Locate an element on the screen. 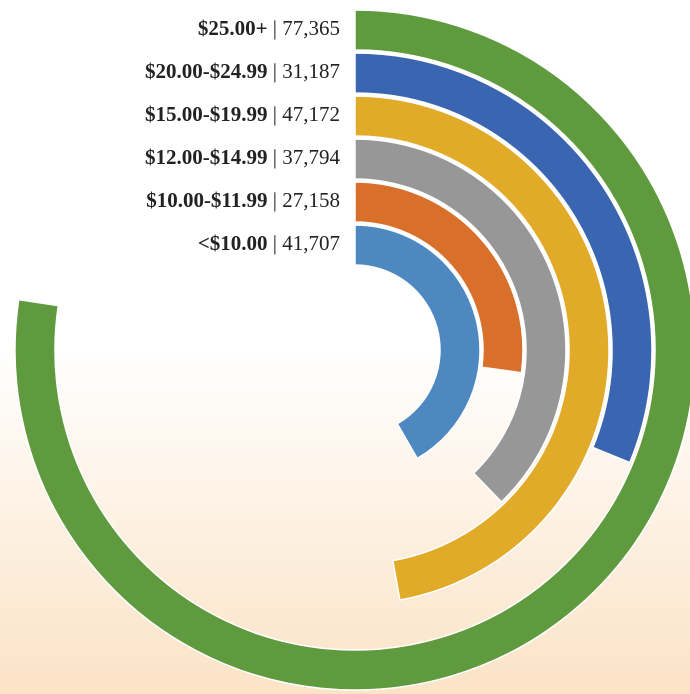 The image size is (690, 694). bar-label: $20.00-$24.99 | 31,187 is located at coordinates (242, 71).